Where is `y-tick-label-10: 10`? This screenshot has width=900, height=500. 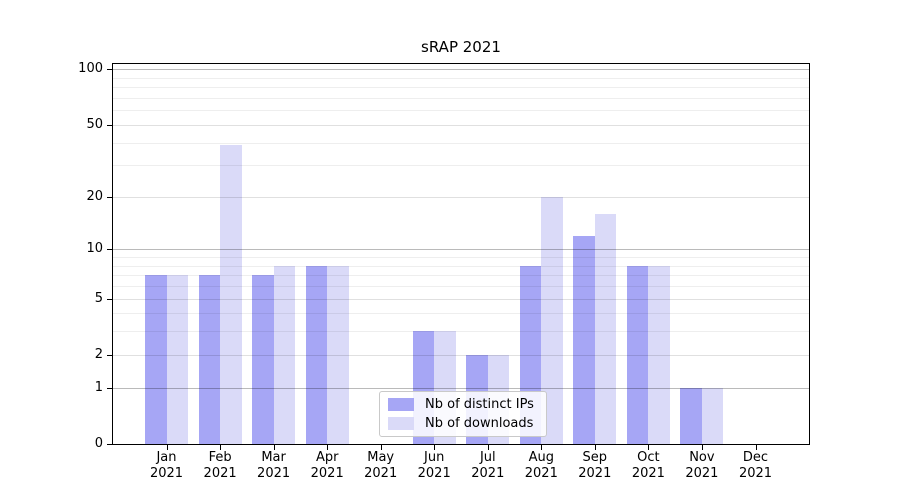 y-tick-label-10: 10 is located at coordinates (94, 249).